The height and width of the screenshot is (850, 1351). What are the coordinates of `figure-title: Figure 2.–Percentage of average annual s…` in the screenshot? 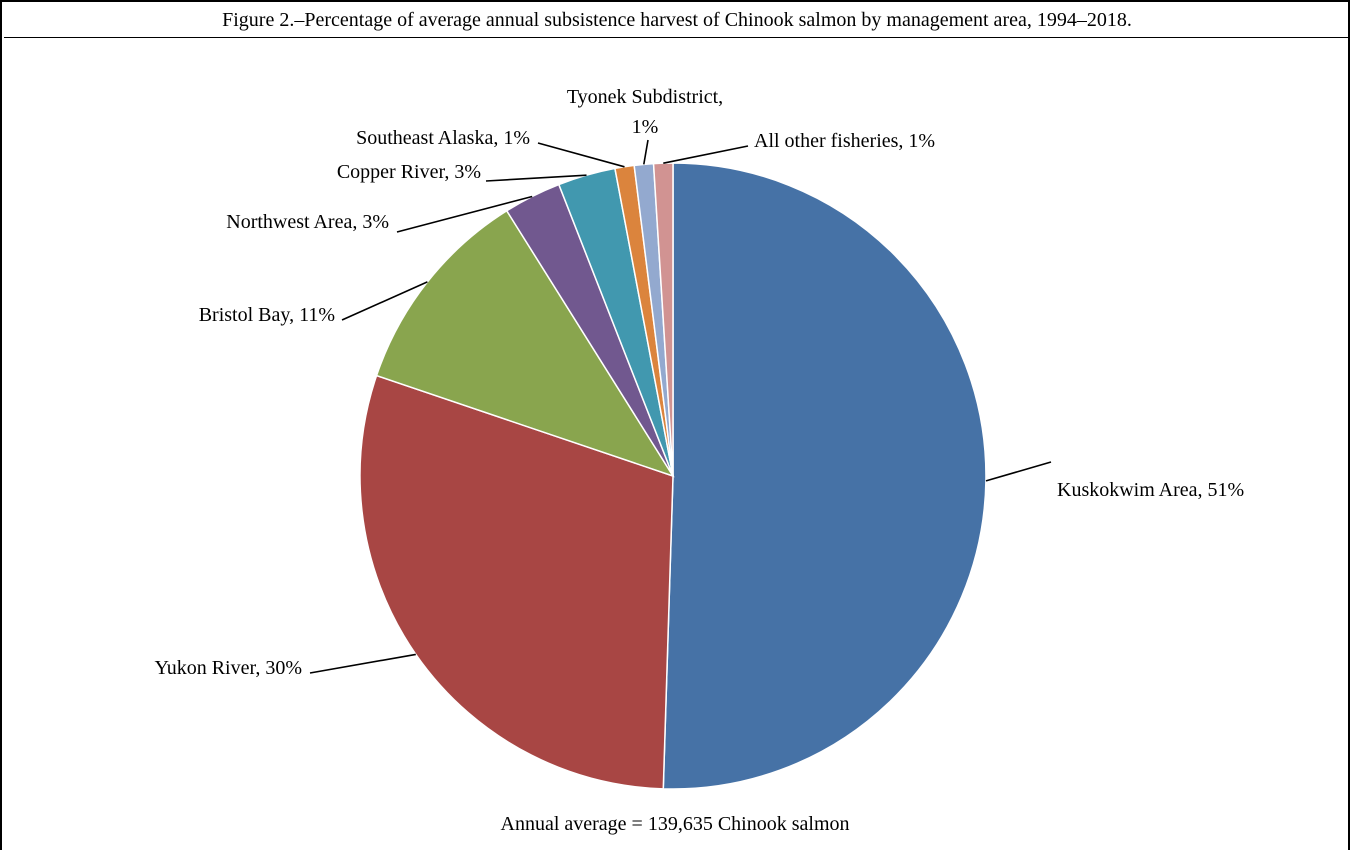 It's located at (677, 21).